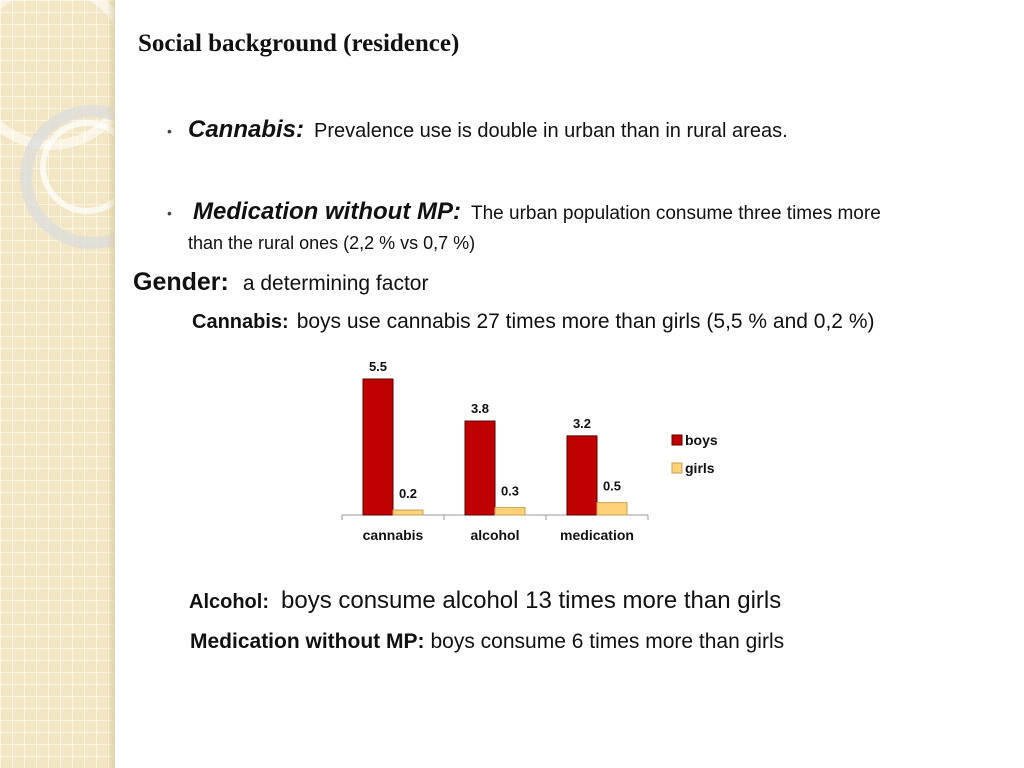  Describe the element at coordinates (480, 408) in the screenshot. I see `data-label: 3.8` at that location.